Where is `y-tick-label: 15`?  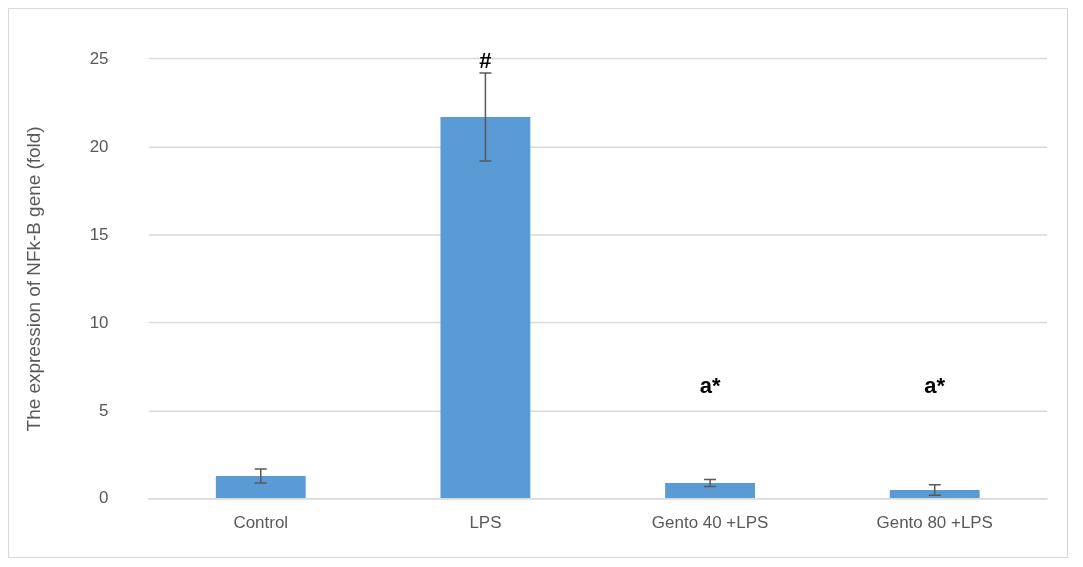 y-tick-label: 15 is located at coordinates (99, 234).